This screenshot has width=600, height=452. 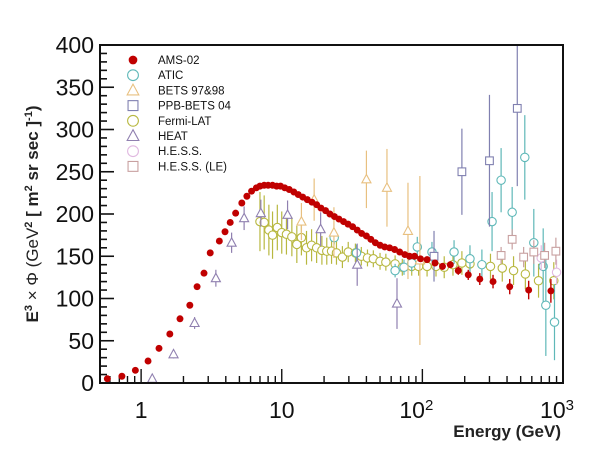 I want to click on y-tick-label: 350, so click(x=75, y=87).